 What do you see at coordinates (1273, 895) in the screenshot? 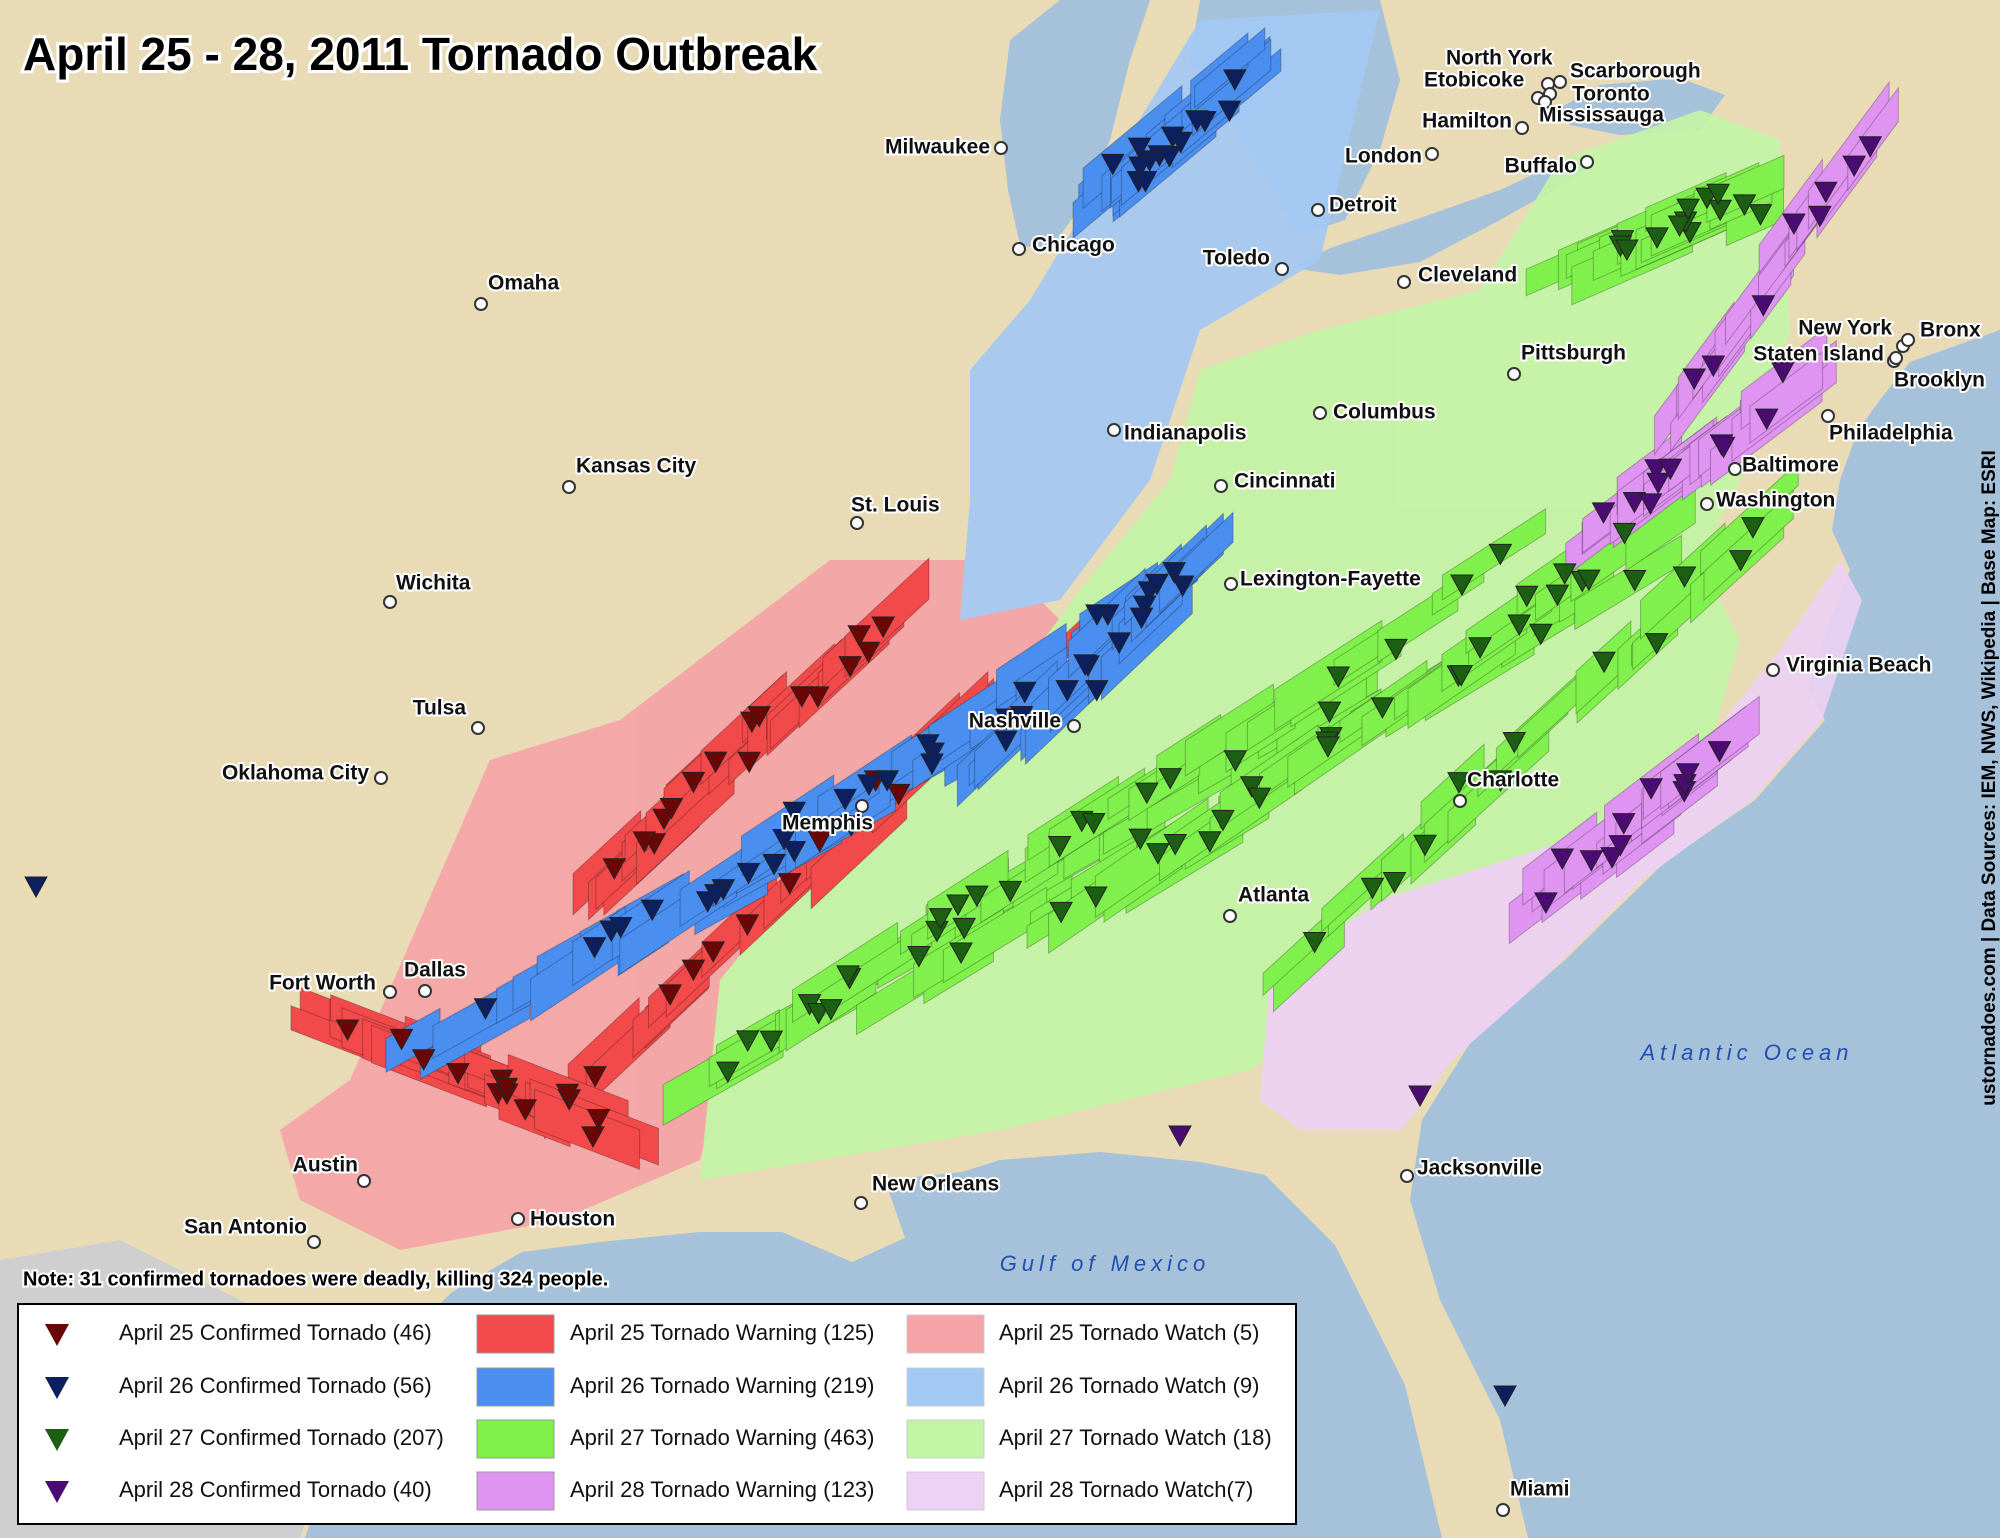
I see `city-label: Atlanta` at bounding box center [1273, 895].